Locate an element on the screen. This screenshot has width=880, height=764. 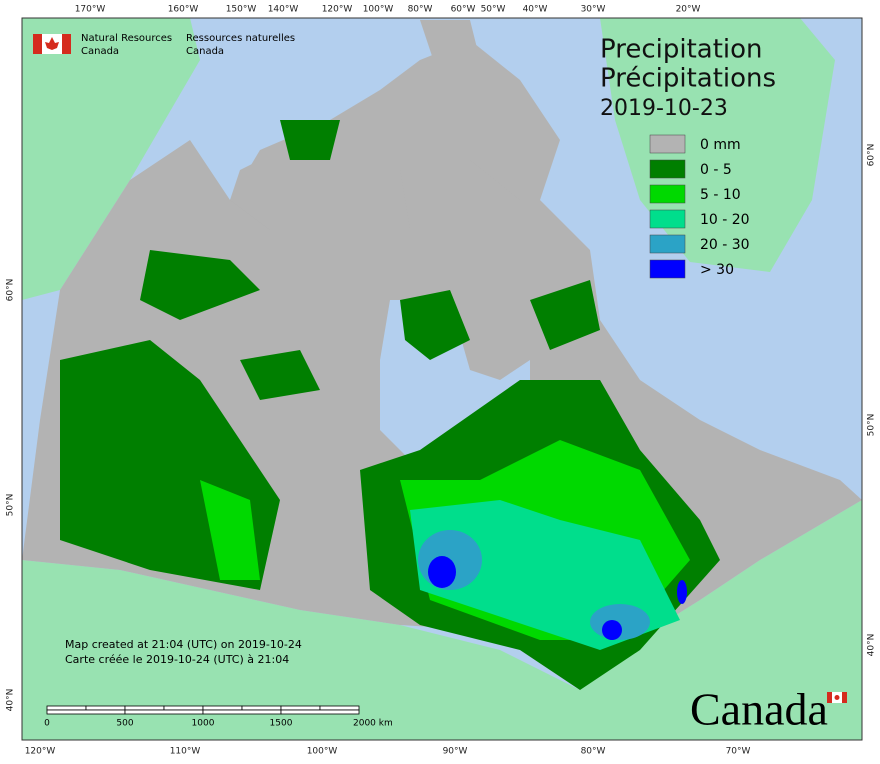
graticule-label: 90°W is located at coordinates (455, 752).